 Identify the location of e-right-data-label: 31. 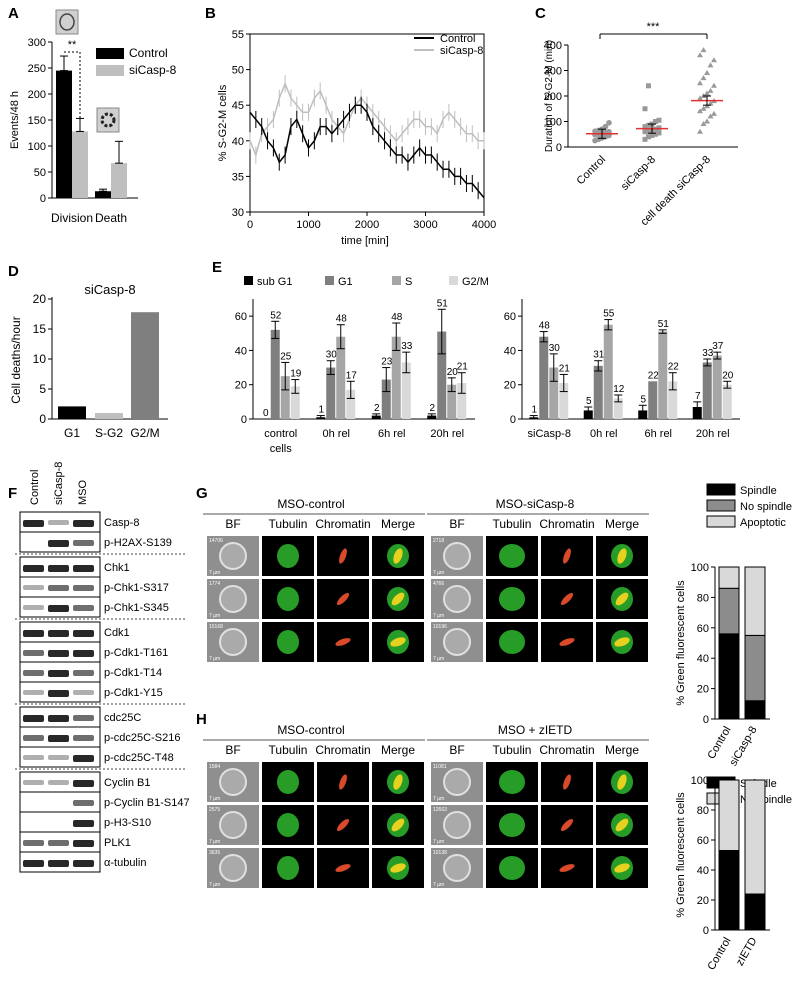
(599, 355).